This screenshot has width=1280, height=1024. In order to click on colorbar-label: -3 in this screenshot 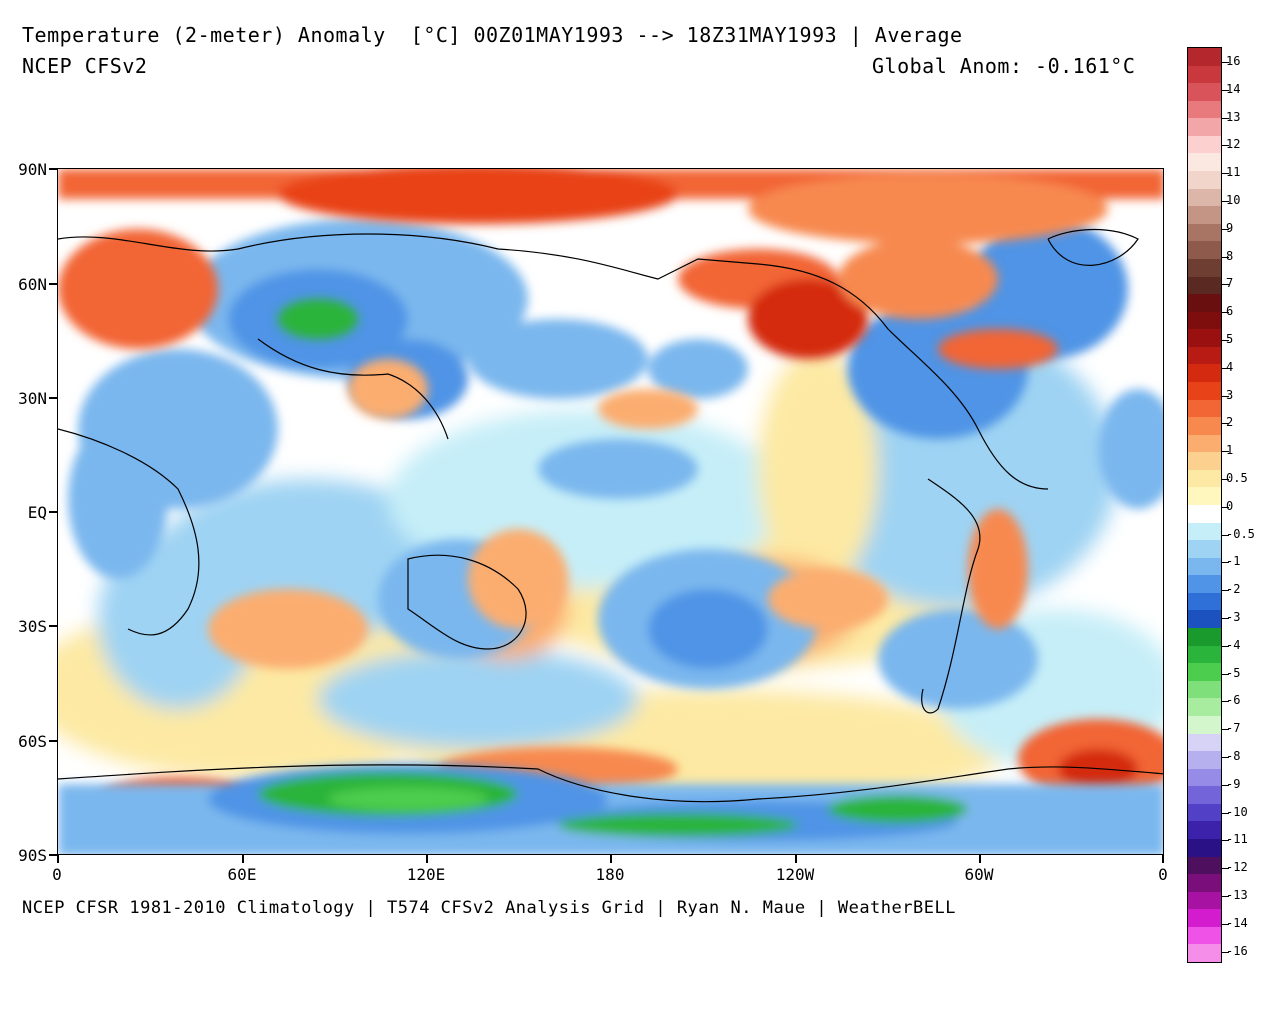, I will do `click(1233, 617)`.